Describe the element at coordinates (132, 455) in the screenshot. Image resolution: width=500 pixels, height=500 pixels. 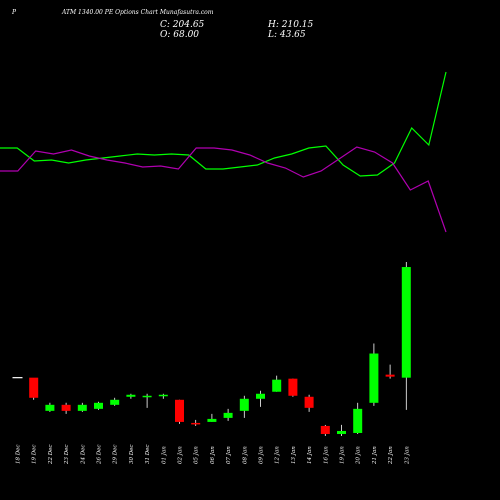
I see `date-tick-label: 30 Dec` at that location.